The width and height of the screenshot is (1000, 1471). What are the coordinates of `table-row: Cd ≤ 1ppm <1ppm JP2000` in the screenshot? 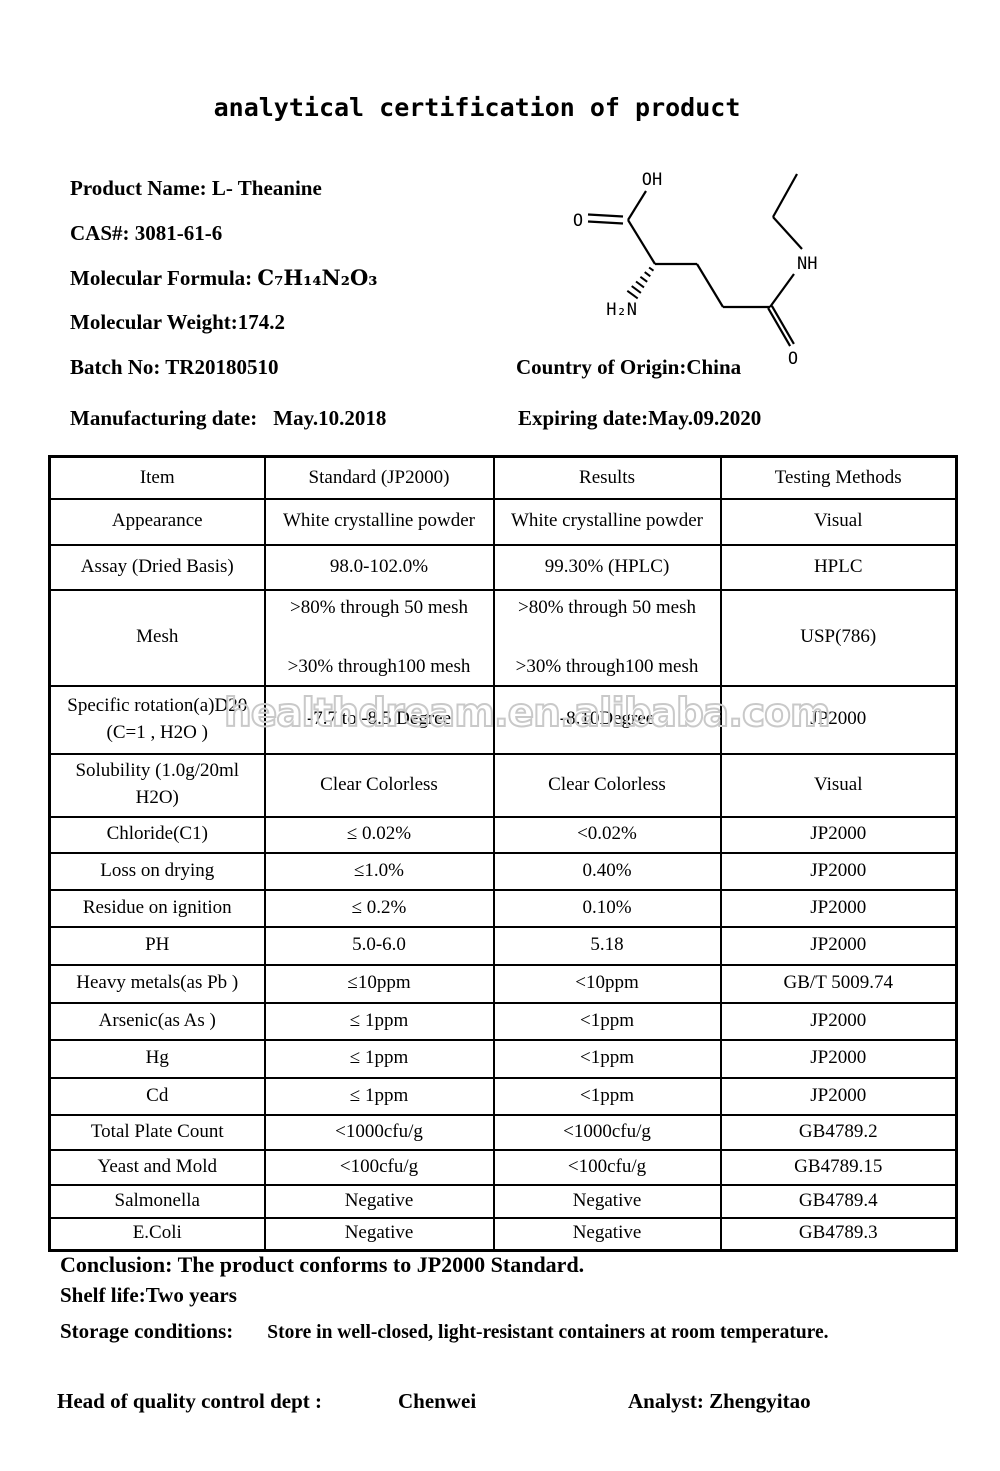 It's located at (503, 1096).